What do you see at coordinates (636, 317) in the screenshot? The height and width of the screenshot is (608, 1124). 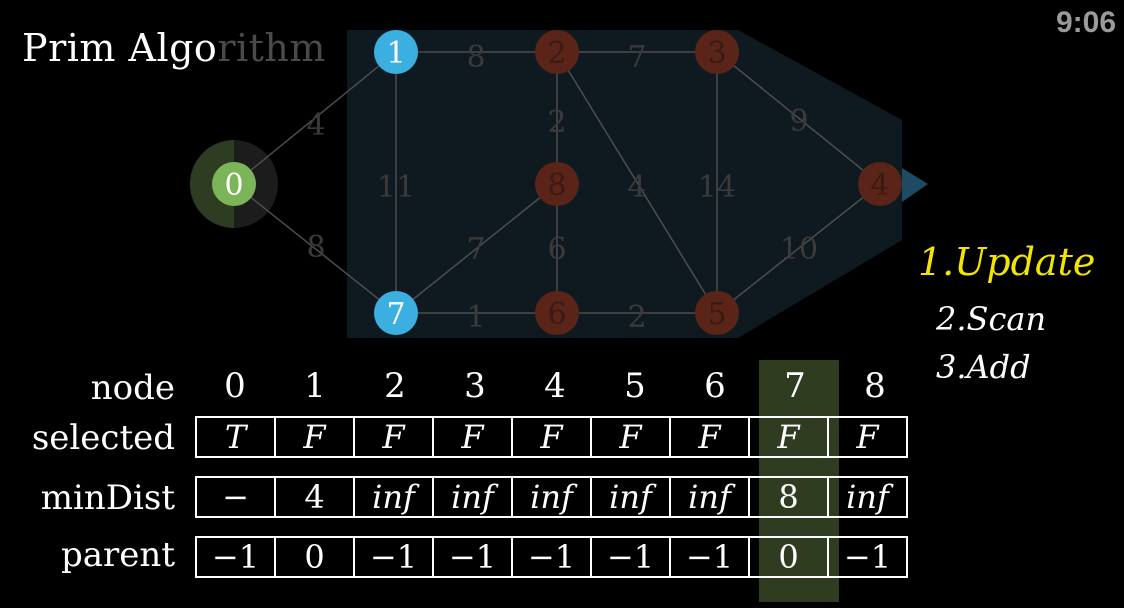 I see `edge-weight-5-6: 2` at bounding box center [636, 317].